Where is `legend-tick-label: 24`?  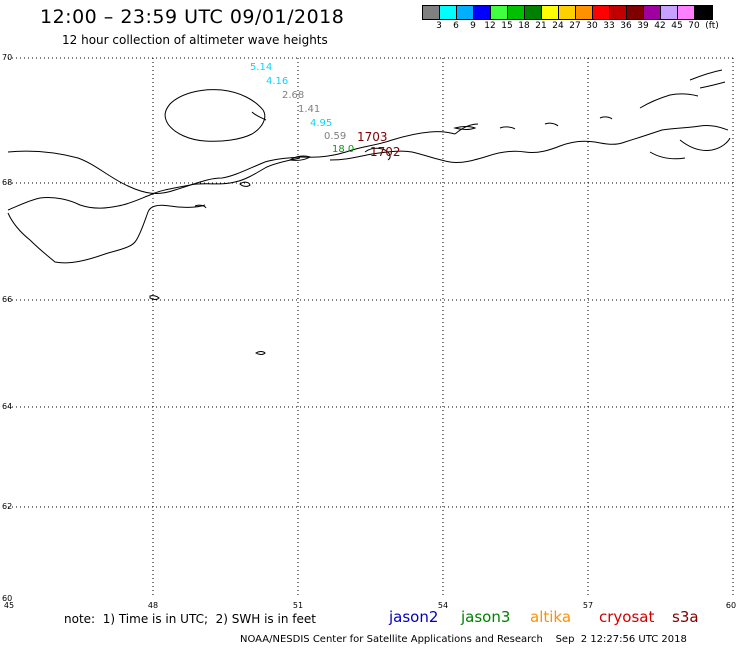
legend-tick-label: 24 is located at coordinates (558, 26).